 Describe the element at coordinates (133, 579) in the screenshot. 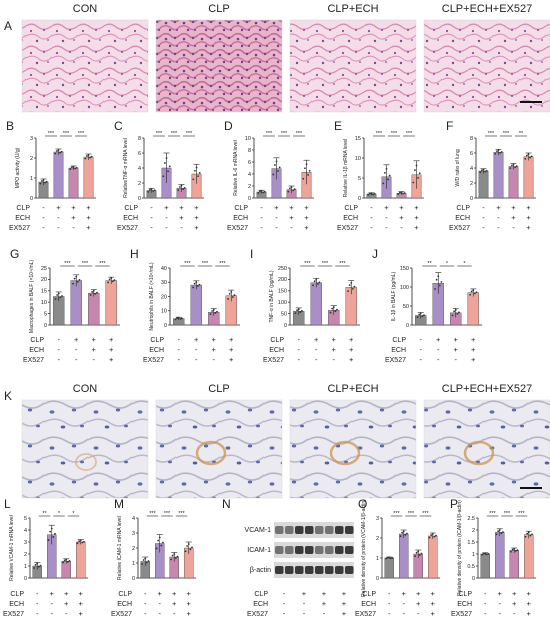

I see `y-tick-label: 0` at that location.